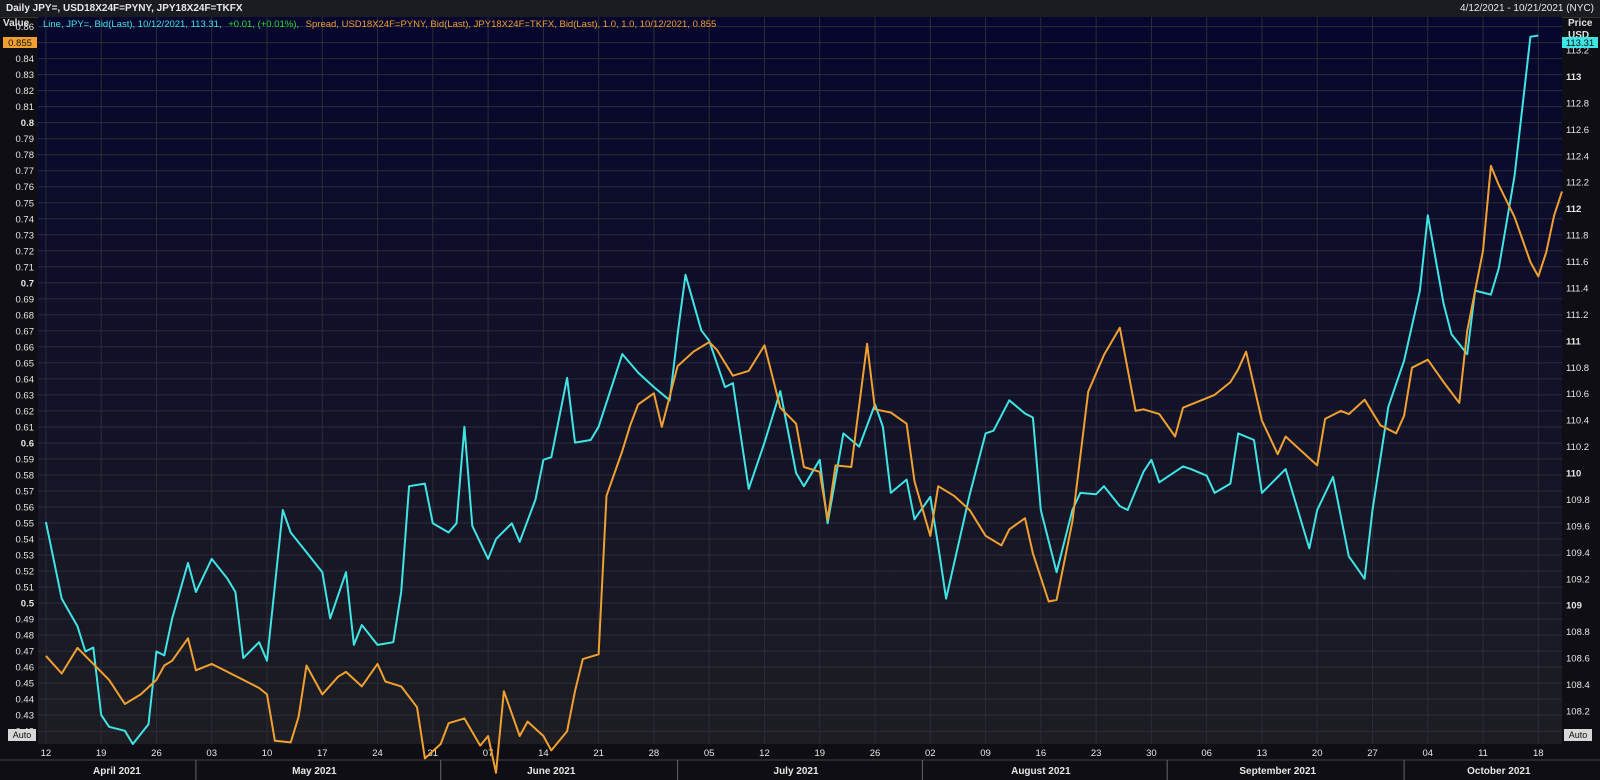 This screenshot has width=1600, height=780. Describe the element at coordinates (1206, 753) in the screenshot. I see `x-tick-label: 06` at that location.